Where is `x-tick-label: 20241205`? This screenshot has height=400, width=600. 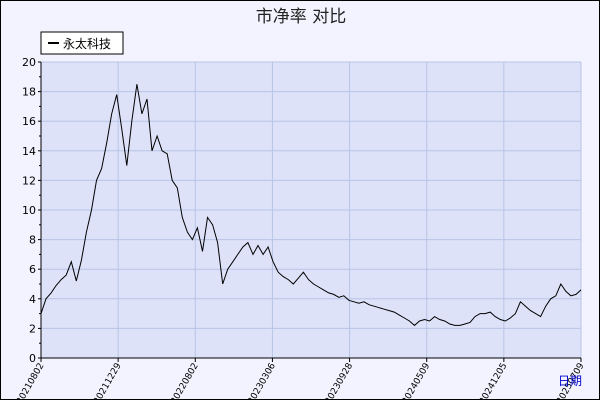 x-tick-label: 20241205 is located at coordinates (494, 380).